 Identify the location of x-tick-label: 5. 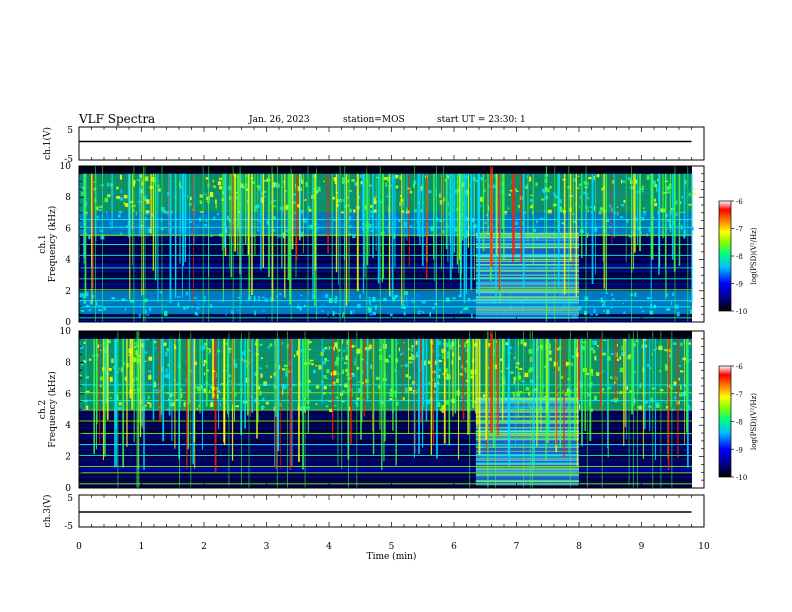
(392, 547).